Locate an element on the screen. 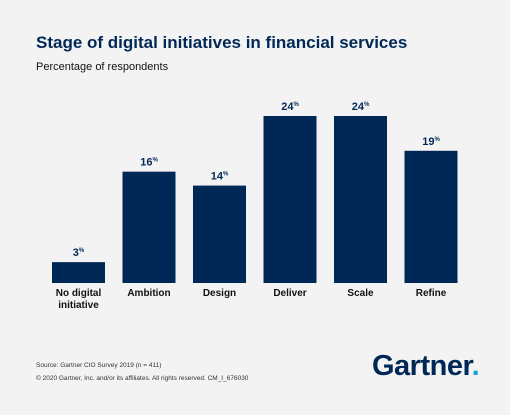 This screenshot has width=510, height=415. gartner-logo: Gartner. is located at coordinates (426, 366).